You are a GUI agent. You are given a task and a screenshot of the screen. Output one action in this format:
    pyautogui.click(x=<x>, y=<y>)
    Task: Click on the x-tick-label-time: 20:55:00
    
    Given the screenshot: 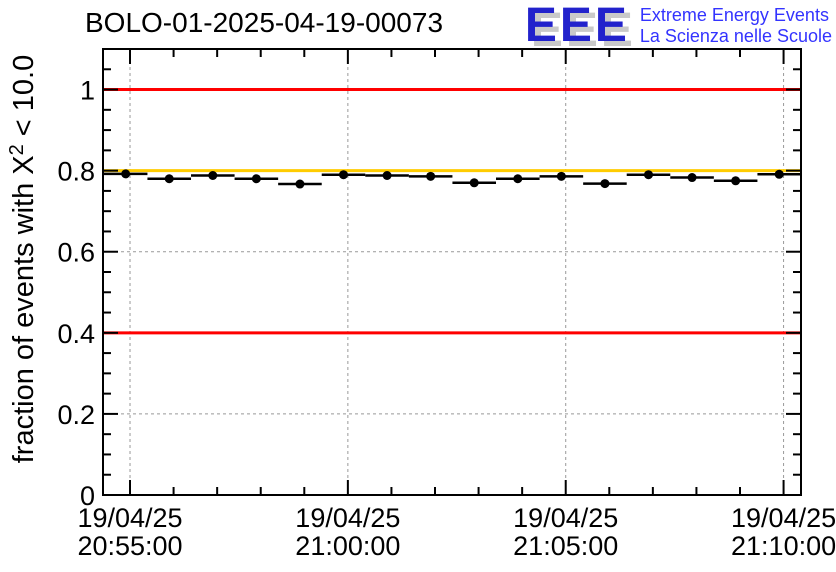 What is the action you would take?
    pyautogui.click(x=129, y=546)
    